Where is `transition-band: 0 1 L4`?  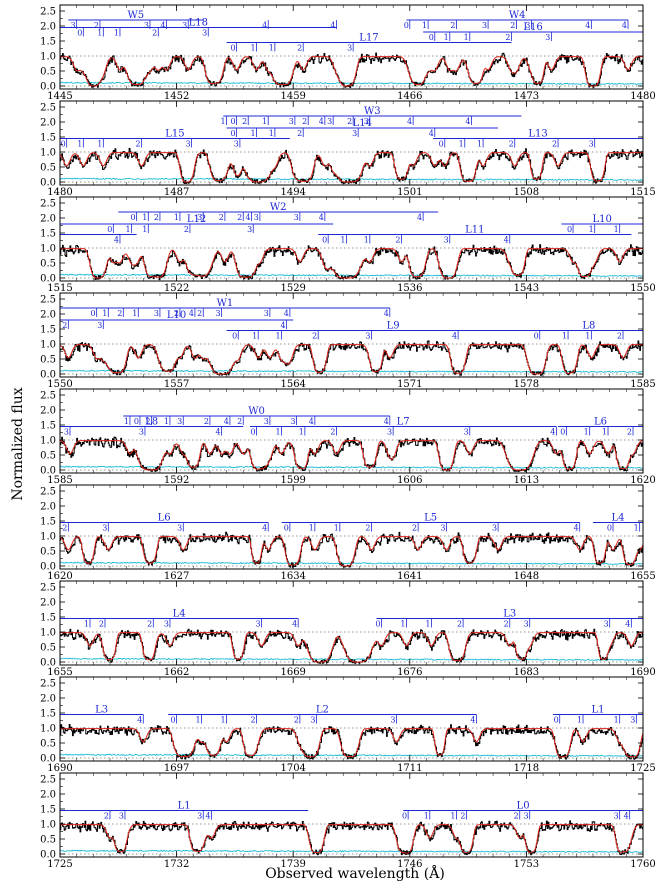
transition-band: 0 1 L4 is located at coordinates (618, 523).